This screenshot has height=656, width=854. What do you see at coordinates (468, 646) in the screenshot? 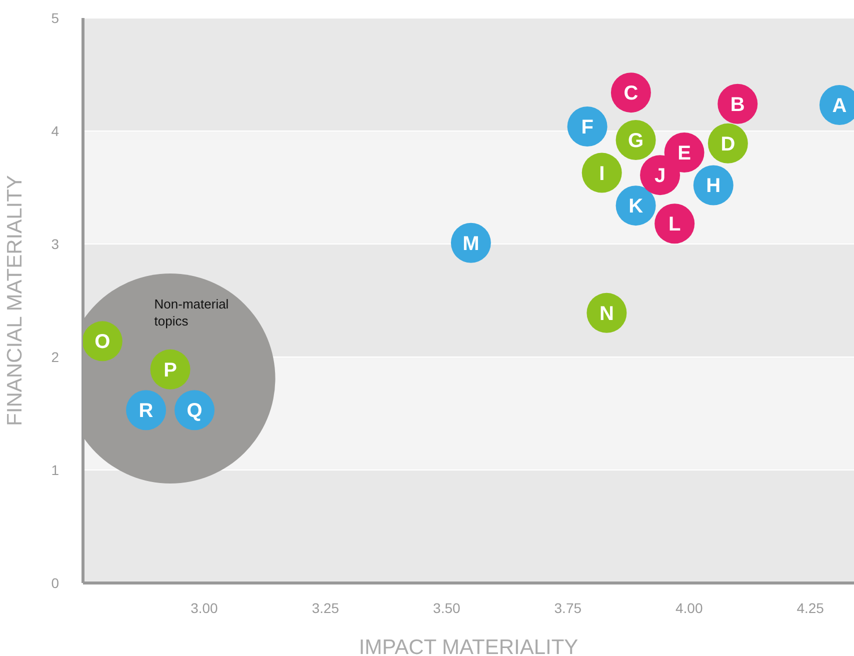
I see `x-axis-title: IMPACT MATERIALITY` at bounding box center [468, 646].